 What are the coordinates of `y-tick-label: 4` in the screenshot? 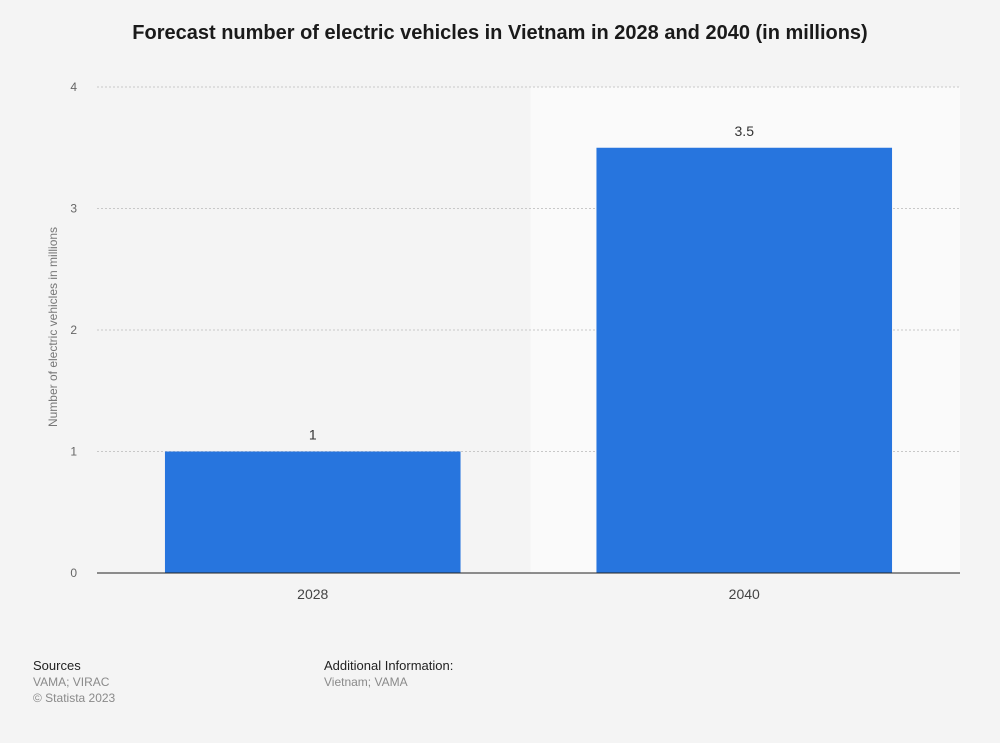 It's located at (73, 87).